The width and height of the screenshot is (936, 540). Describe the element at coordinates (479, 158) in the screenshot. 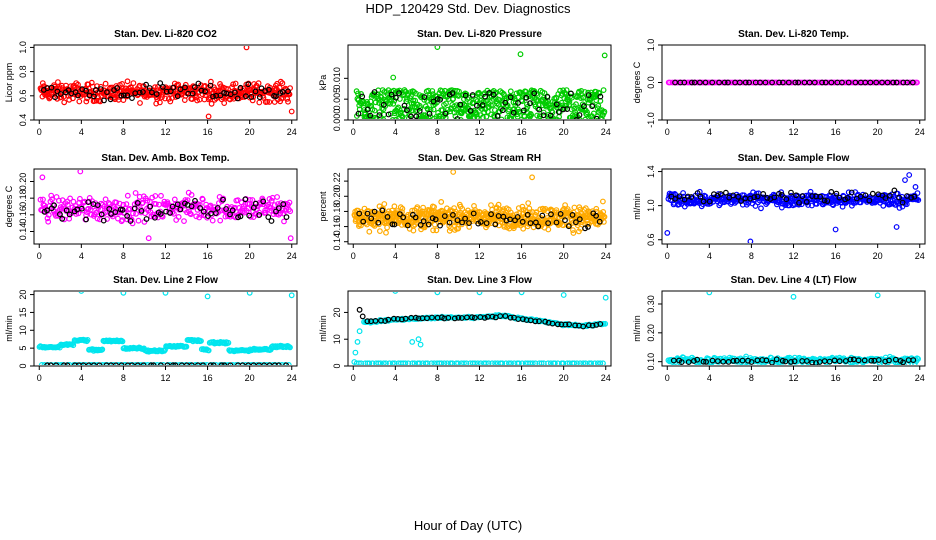

I see `chart-title: Stan. Dev. Gas Stream RH` at that location.